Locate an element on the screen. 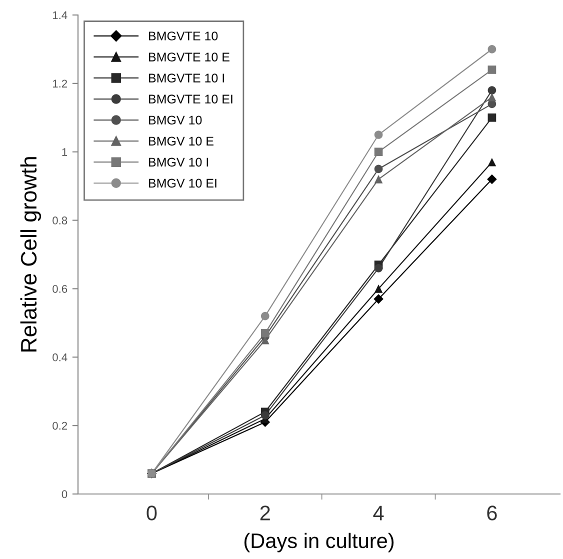  legend-label: BMGVTE 10 E is located at coordinates (189, 57).